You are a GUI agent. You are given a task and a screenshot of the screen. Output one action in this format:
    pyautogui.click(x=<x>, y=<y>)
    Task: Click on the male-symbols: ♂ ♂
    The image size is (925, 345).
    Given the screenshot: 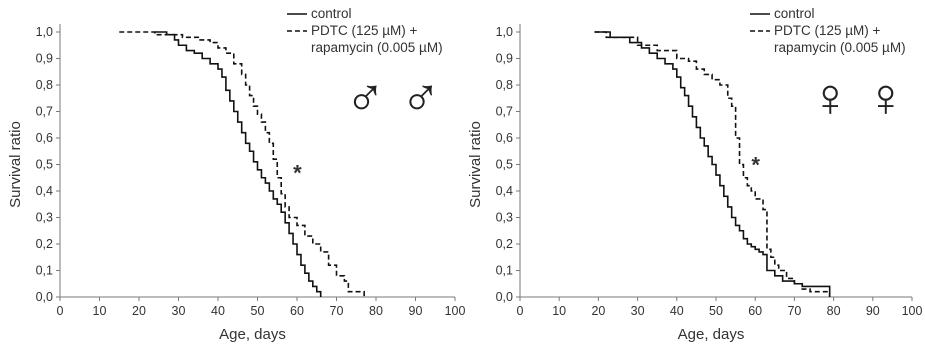 What is the action you would take?
    pyautogui.click(x=393, y=98)
    